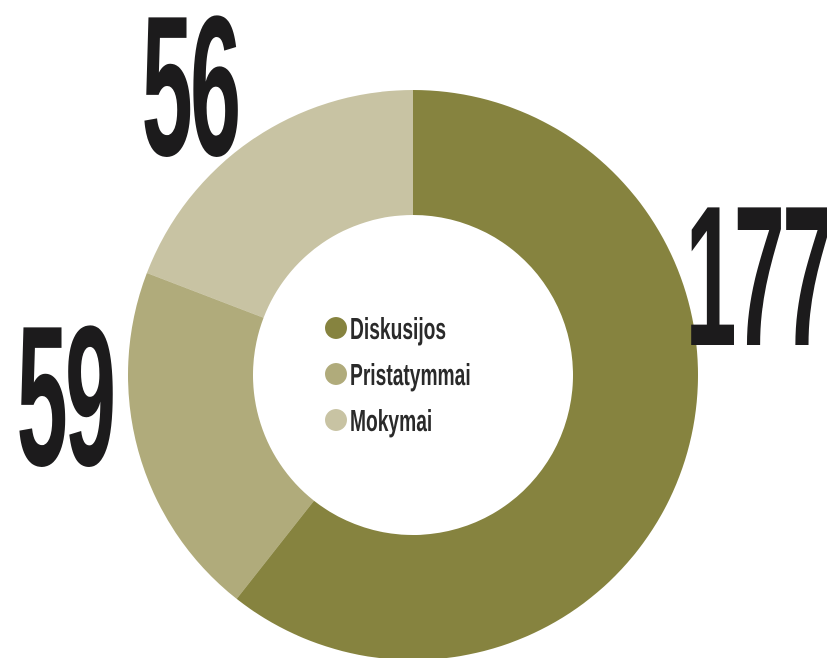 The width and height of the screenshot is (827, 658). What do you see at coordinates (756, 276) in the screenshot?
I see `value-label: 177` at bounding box center [756, 276].